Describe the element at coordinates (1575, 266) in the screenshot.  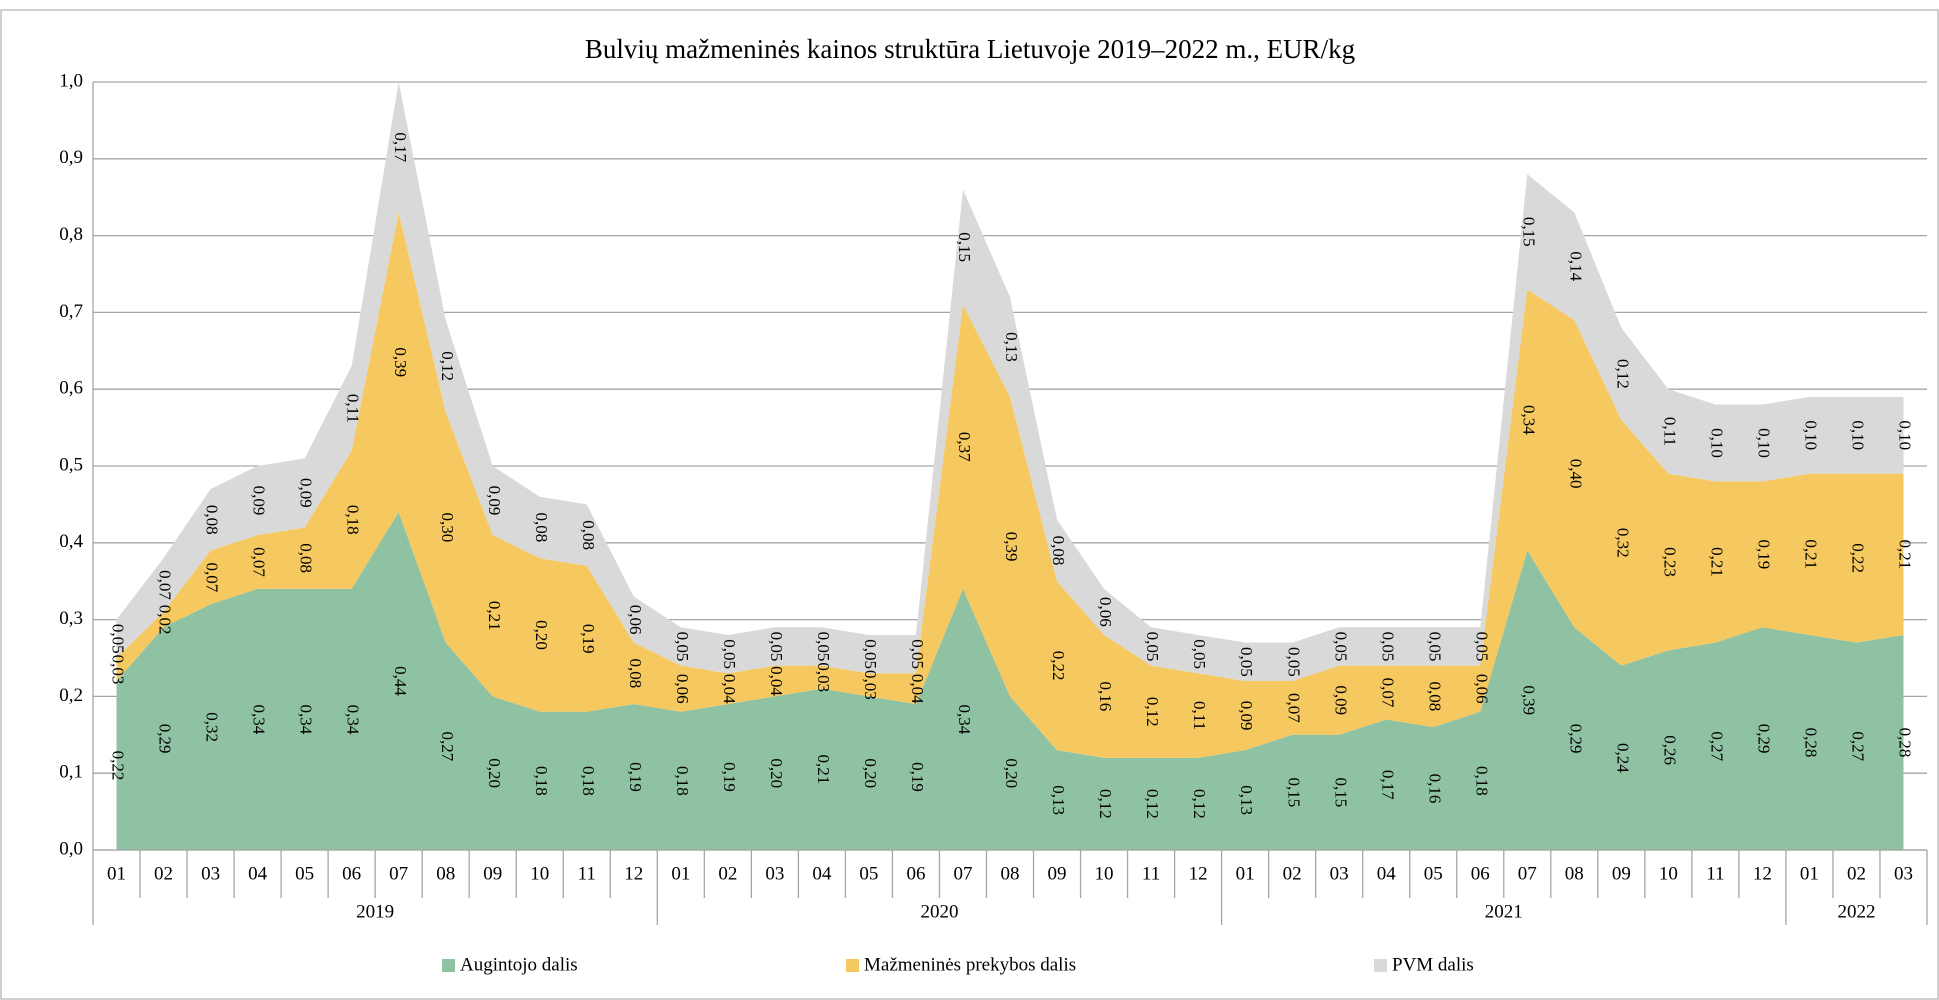
I see `data-label: 0,14` at that location.